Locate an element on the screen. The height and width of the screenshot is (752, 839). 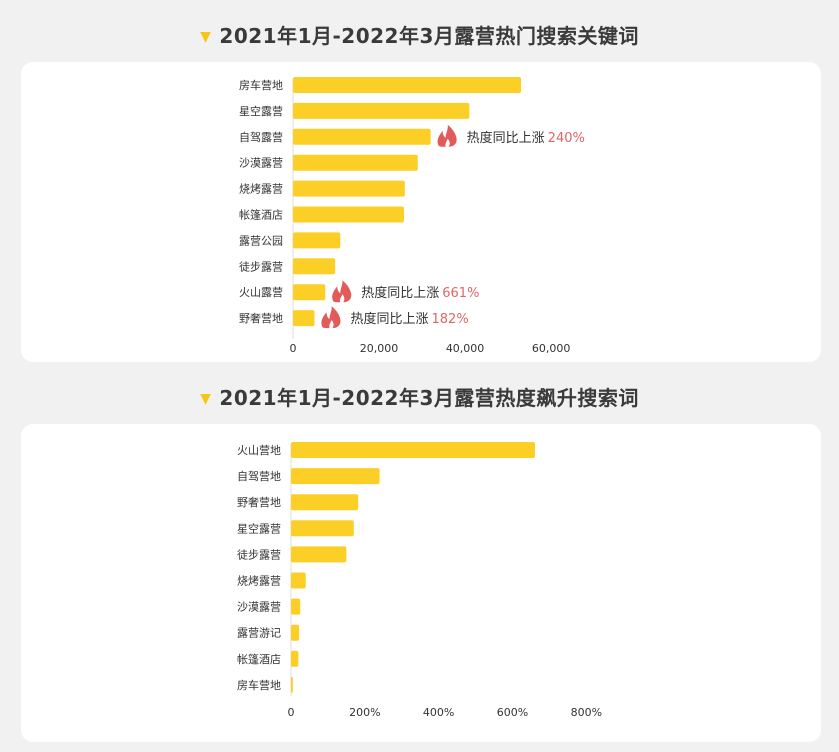
chart2-title-wrap: ▼ 2021年1月-2022年3月露营热度飙升搜索词 is located at coordinates (419, 396).